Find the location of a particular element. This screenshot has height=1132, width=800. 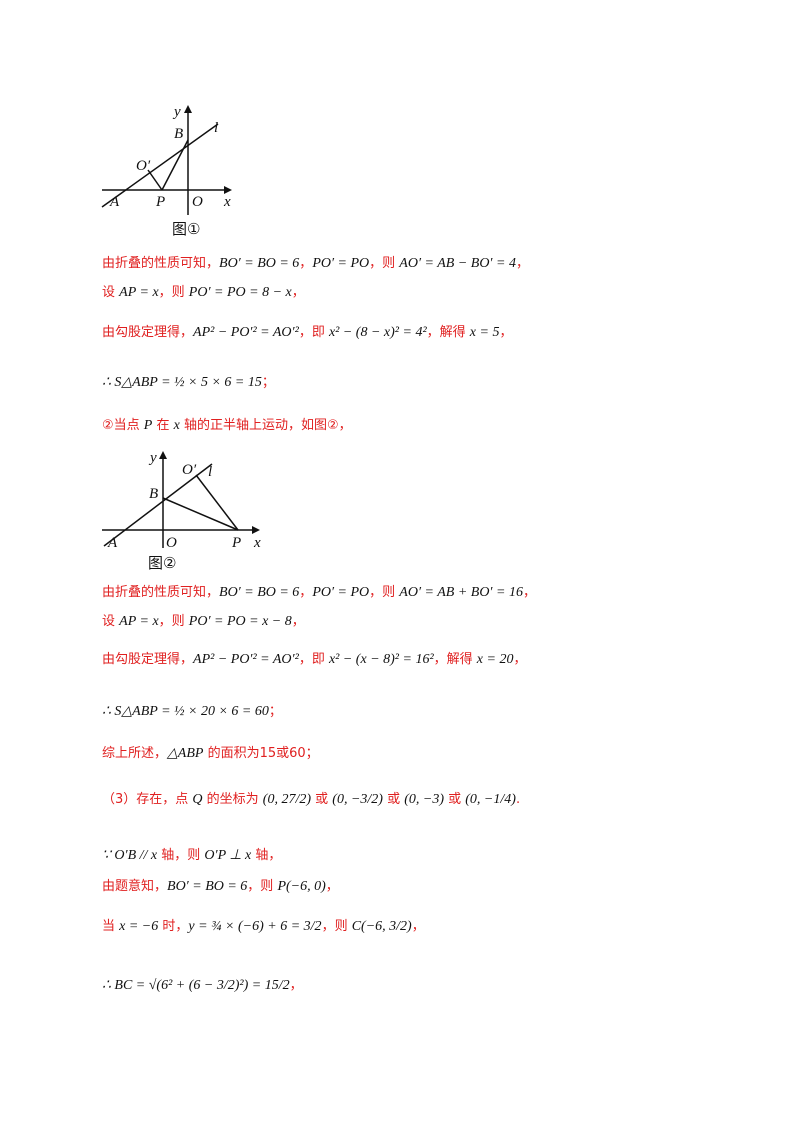

prose-text: ； is located at coordinates (275, 711).